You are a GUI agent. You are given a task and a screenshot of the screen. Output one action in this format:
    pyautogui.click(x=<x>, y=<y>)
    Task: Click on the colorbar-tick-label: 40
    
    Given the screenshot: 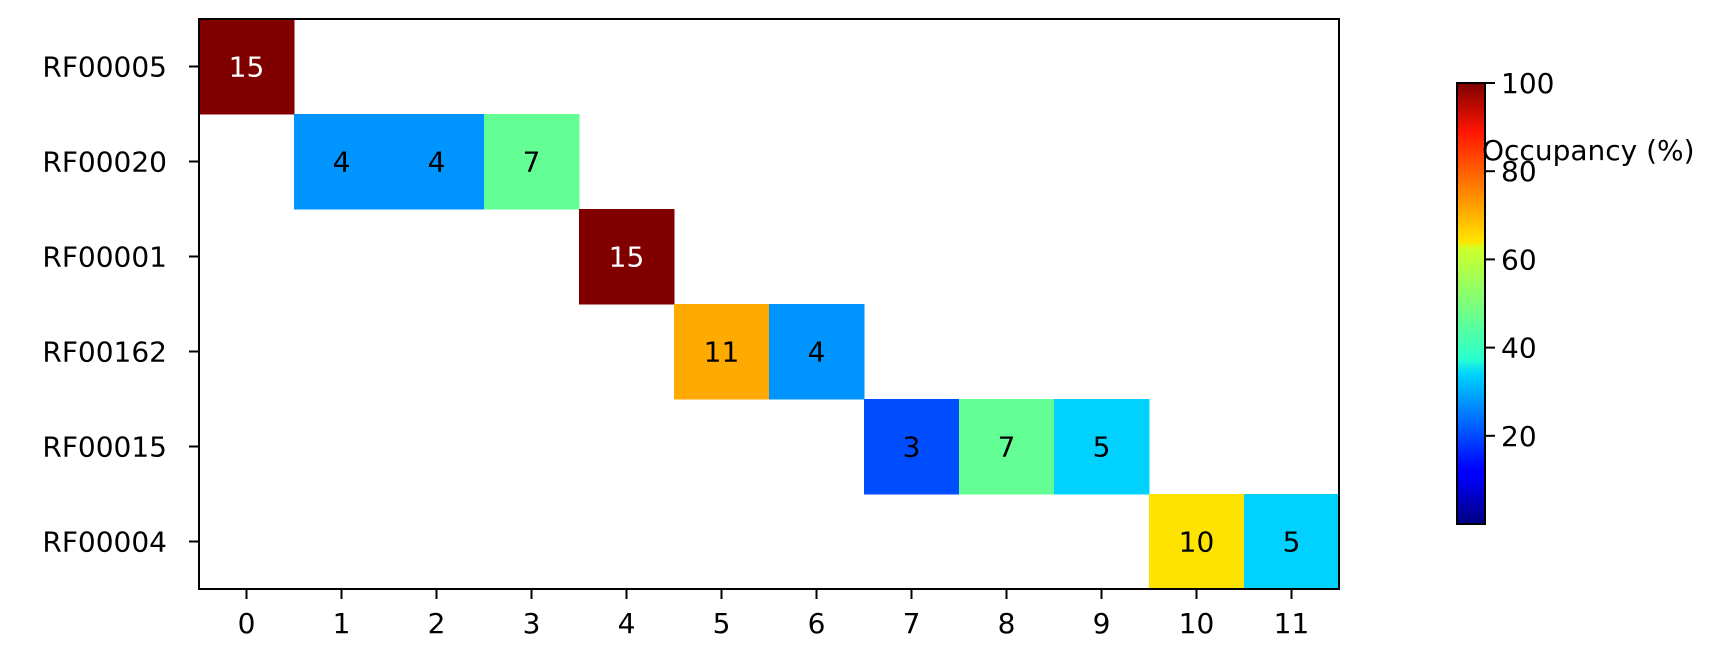 What is the action you would take?
    pyautogui.click(x=1519, y=348)
    